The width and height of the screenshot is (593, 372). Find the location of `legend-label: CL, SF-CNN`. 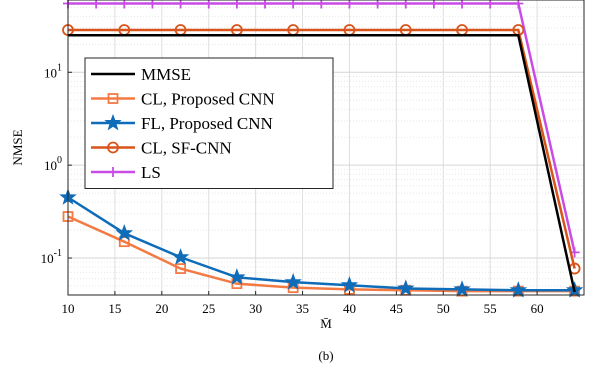

legend-label: CL, SF-CNN is located at coordinates (186, 148).